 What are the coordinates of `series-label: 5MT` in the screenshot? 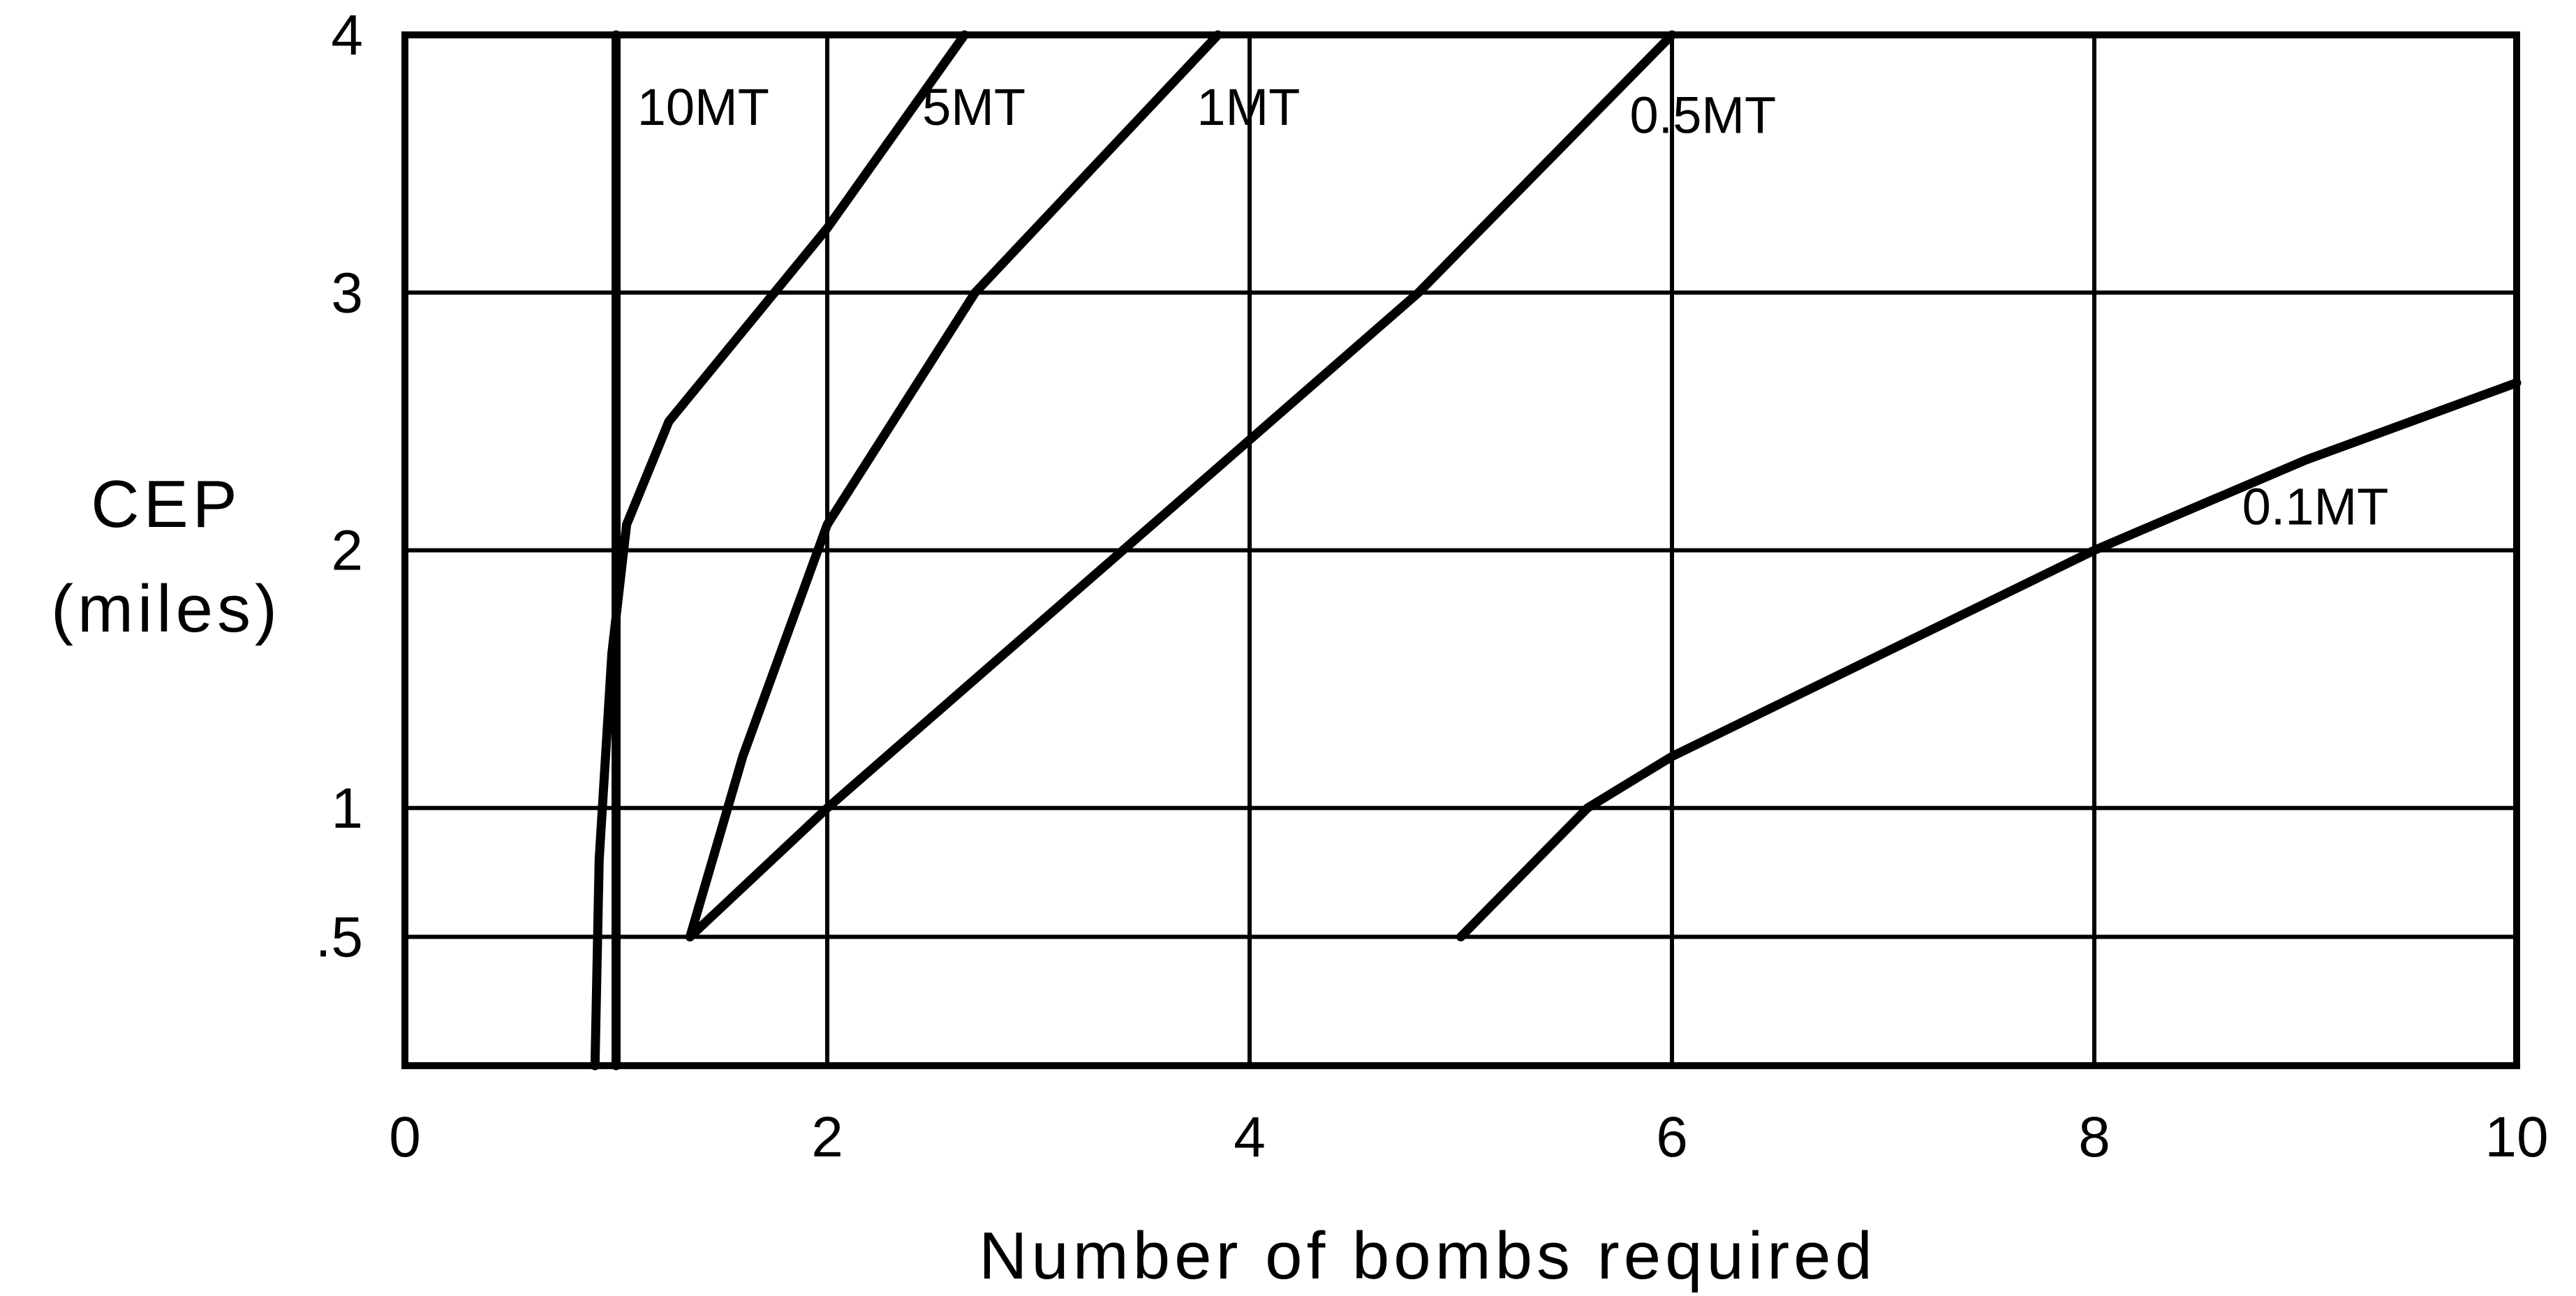 It's located at (974, 107).